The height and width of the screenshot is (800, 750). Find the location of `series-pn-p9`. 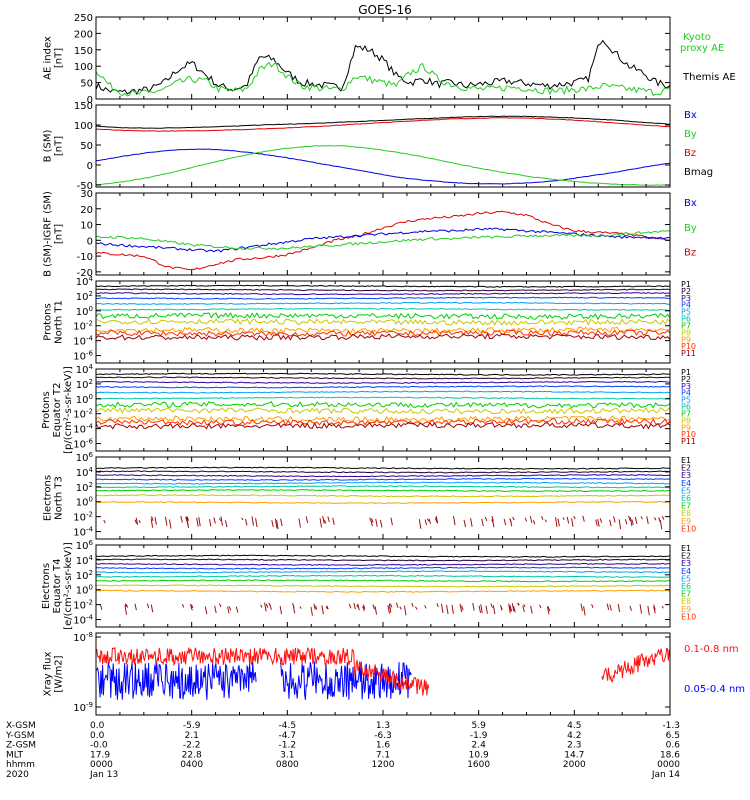

series-pn-p9 is located at coordinates (382, 330).